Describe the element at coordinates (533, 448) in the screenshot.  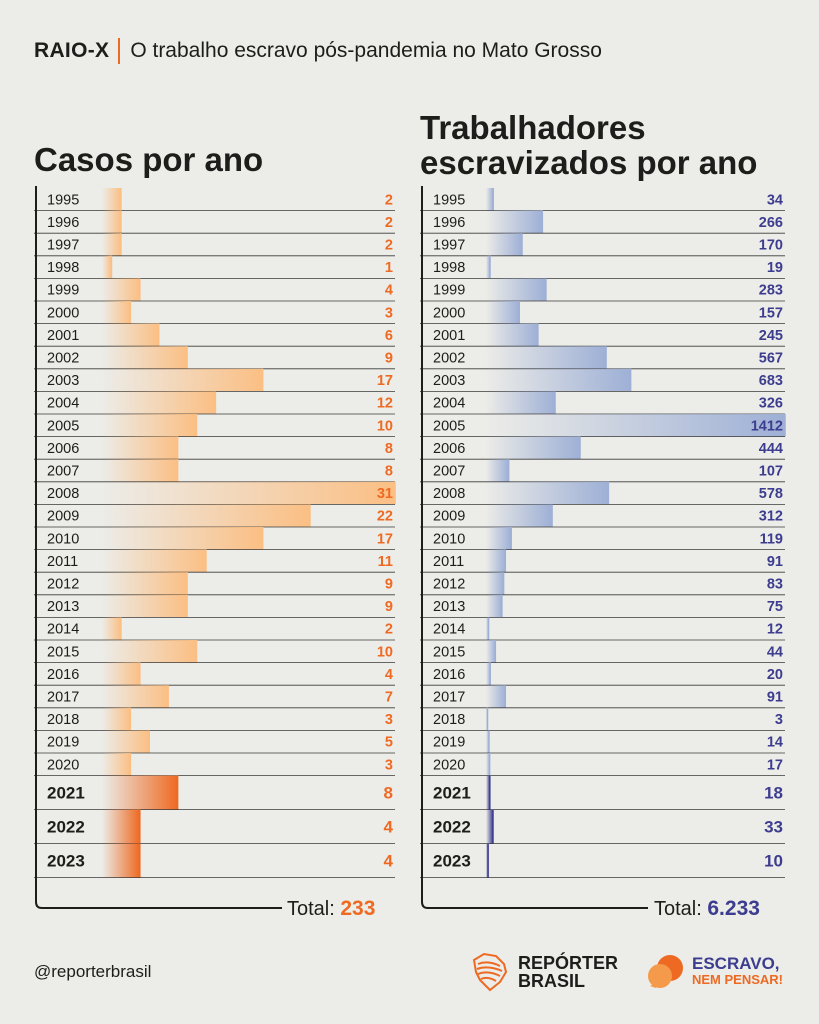
I see `bar-2006` at that location.